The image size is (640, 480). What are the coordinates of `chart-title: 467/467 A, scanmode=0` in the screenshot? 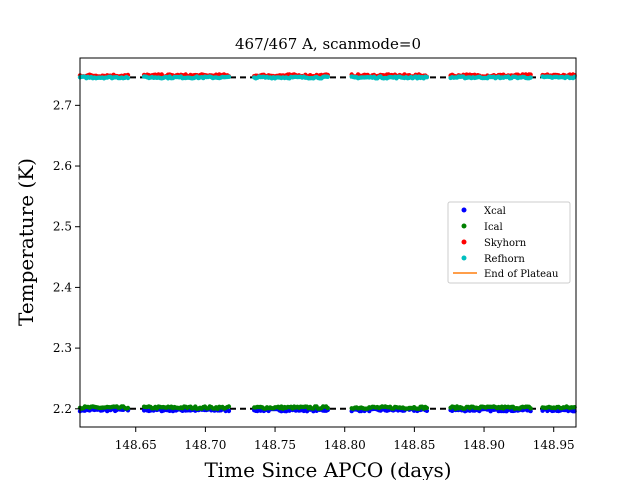 It's located at (328, 44).